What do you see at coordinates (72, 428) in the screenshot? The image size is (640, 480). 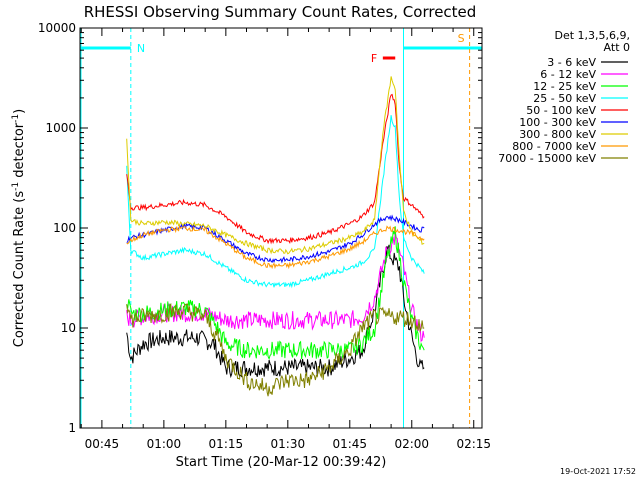 I see `y-tick-label: 1` at bounding box center [72, 428].